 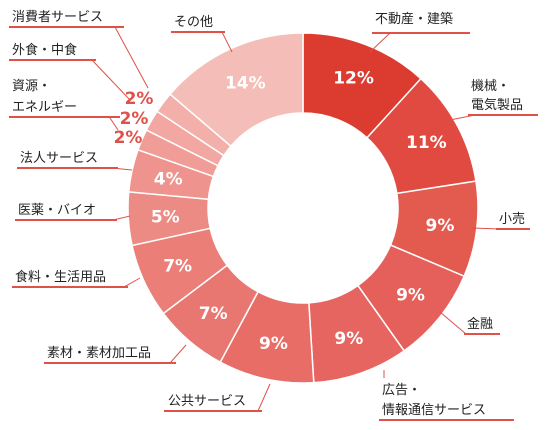 What do you see at coordinates (348, 339) in the screenshot?
I see `percent-label-5: 9%` at bounding box center [348, 339].